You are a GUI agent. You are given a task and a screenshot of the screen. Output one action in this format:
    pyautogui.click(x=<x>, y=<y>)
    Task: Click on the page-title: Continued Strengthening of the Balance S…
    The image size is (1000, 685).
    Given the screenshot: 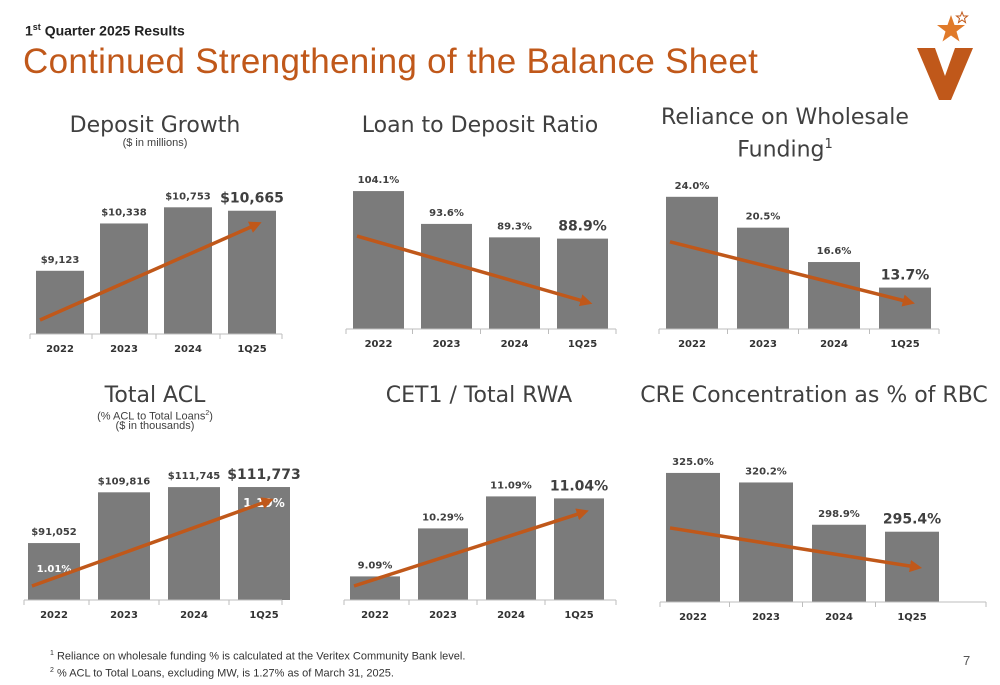 What is the action you would take?
    pyautogui.click(x=391, y=61)
    